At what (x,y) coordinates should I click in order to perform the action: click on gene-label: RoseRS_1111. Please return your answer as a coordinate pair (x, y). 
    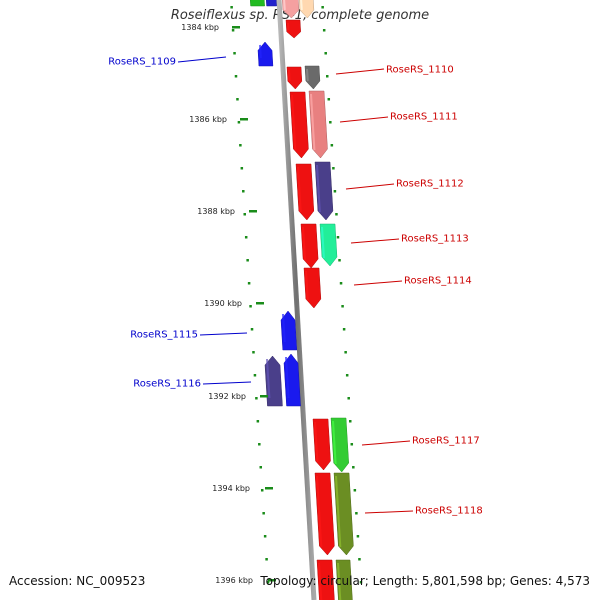
    Looking at the image, I should click on (424, 117).